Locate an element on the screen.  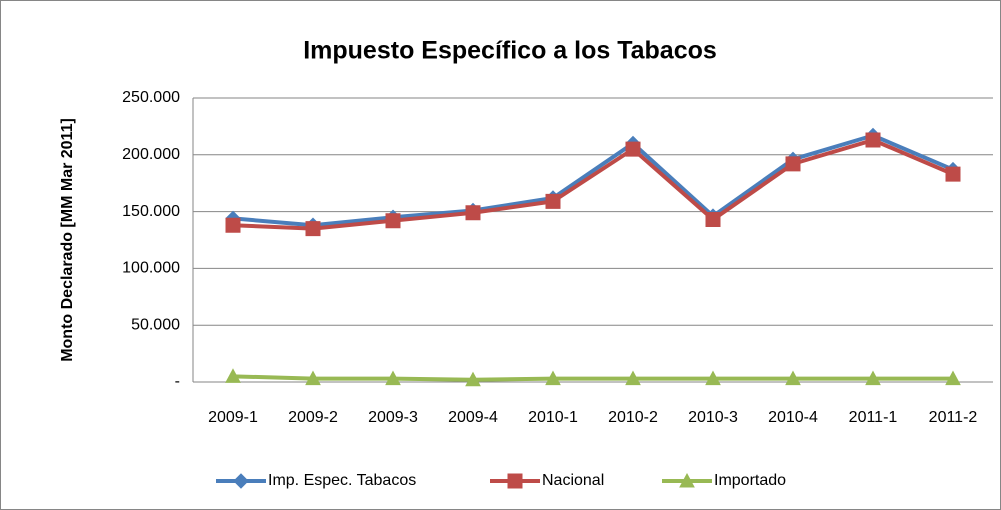
x-tick-label: 2010-2 is located at coordinates (633, 417).